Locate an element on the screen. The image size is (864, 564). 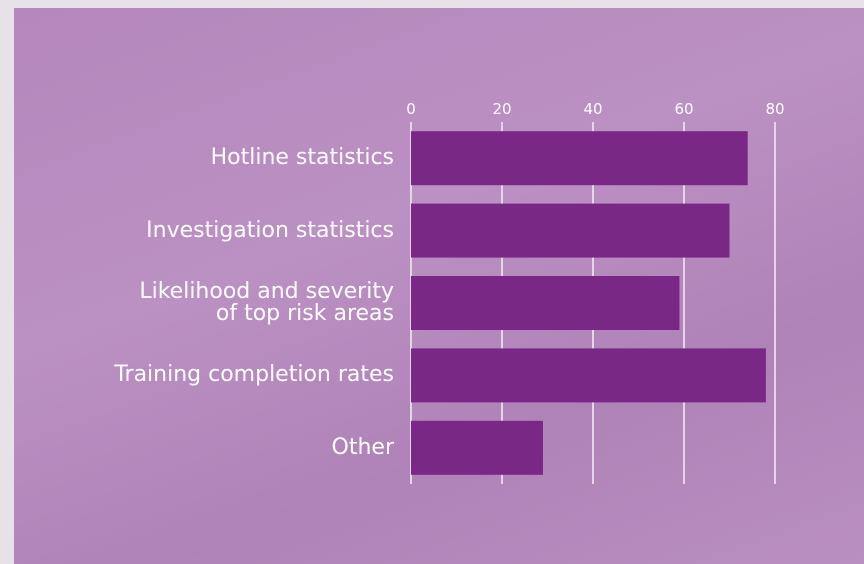
x-tick-label: 40 is located at coordinates (592, 109).